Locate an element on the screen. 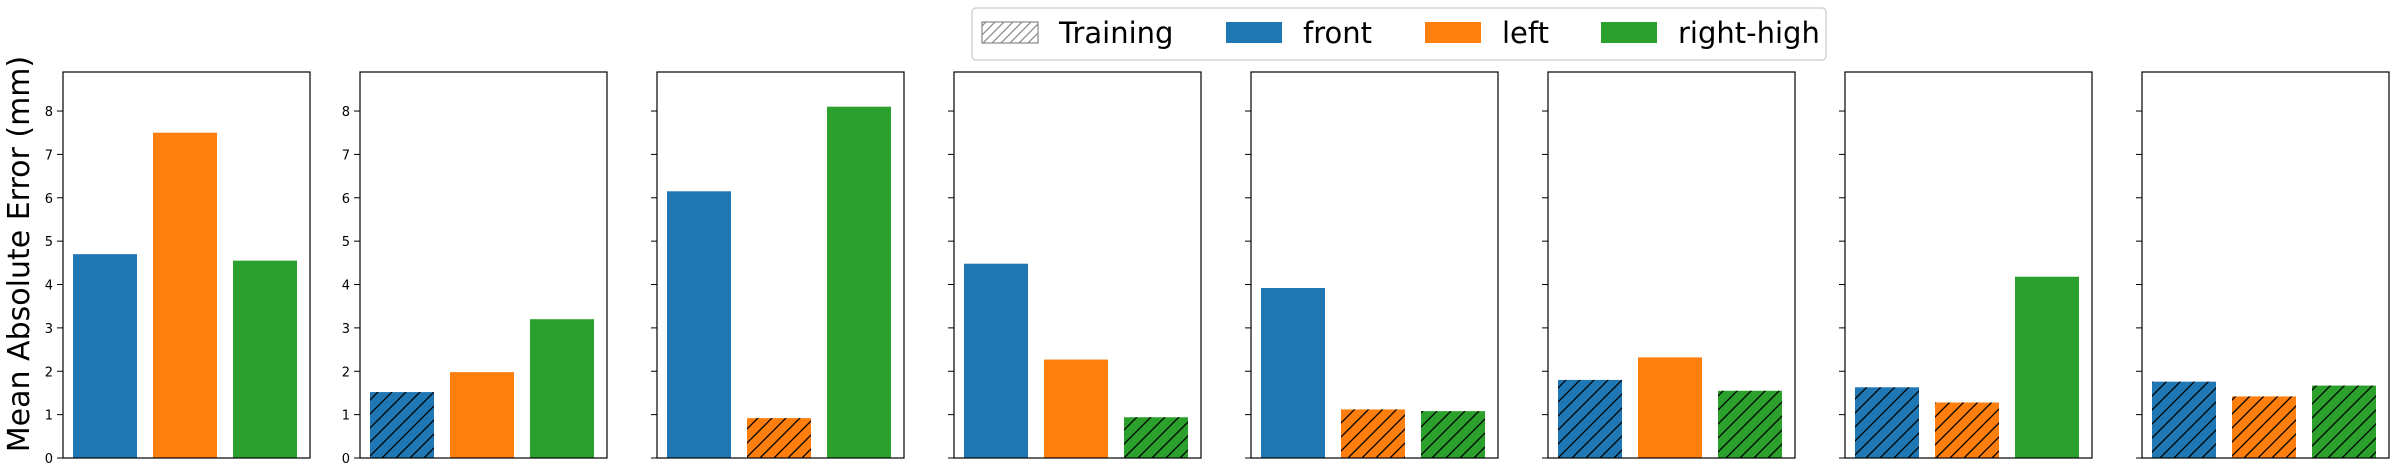  legend-item-Training: Training is located at coordinates (1077, 33).